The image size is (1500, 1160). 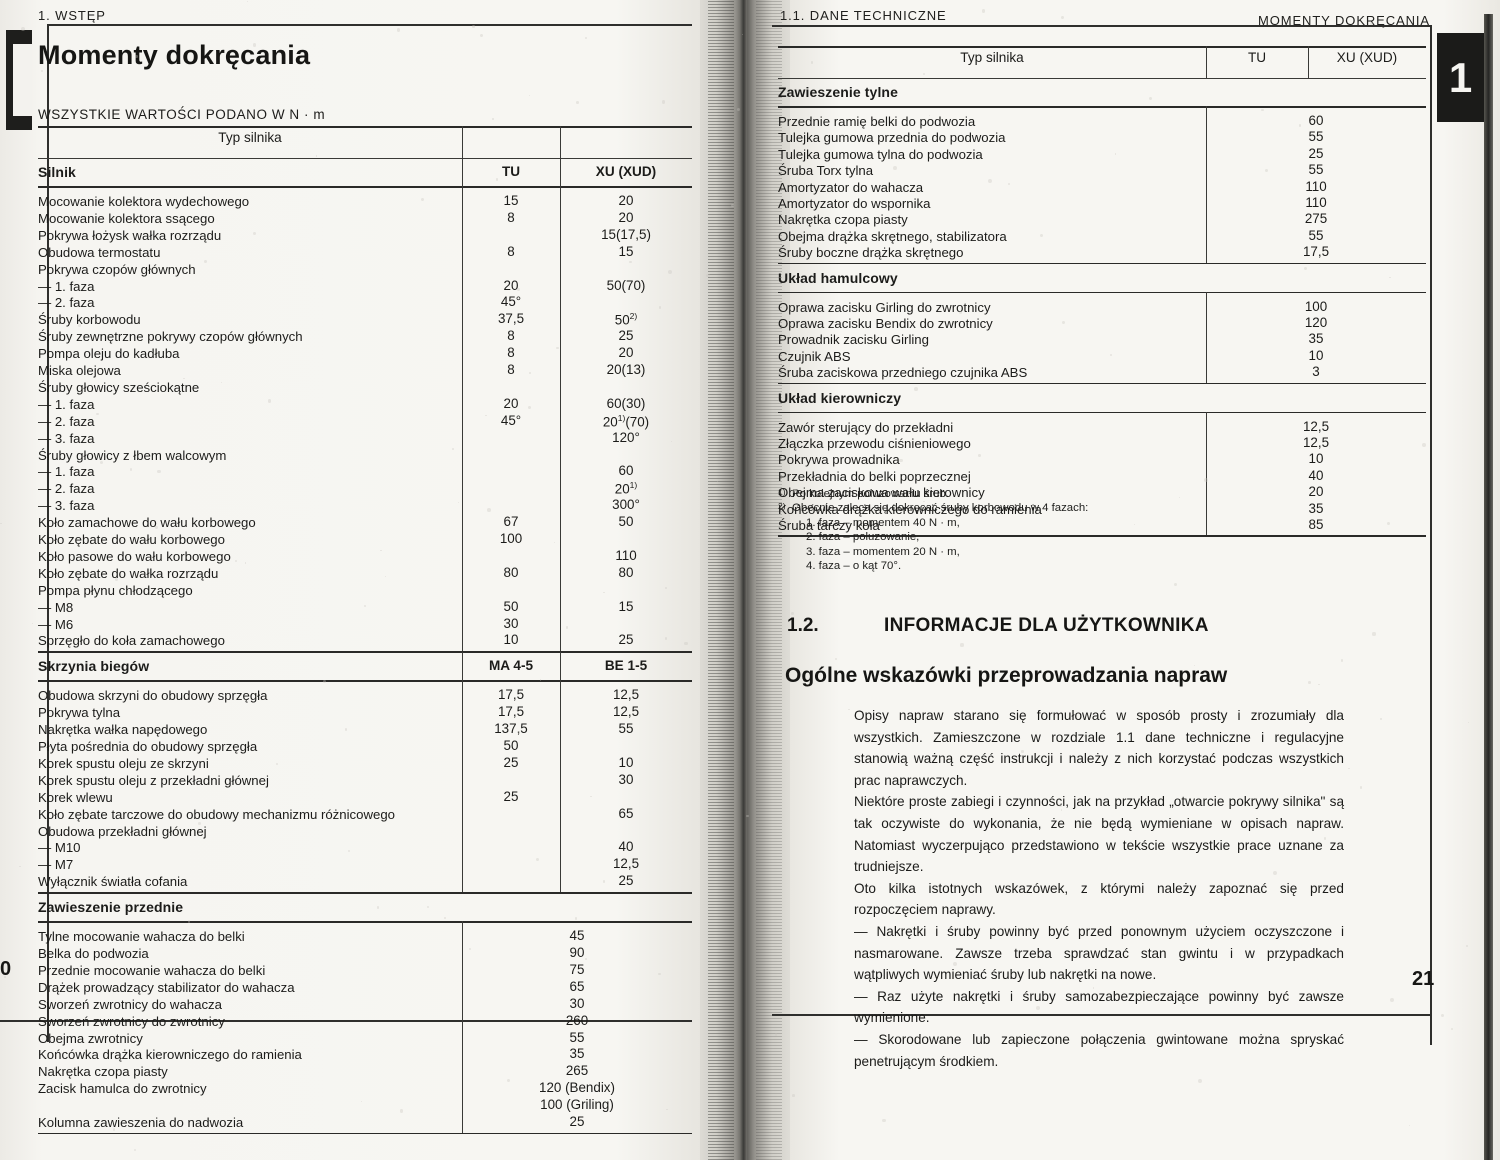 I want to click on table-row-label: Przednie mocowanie wahacza do belki, so click(x=152, y=970).